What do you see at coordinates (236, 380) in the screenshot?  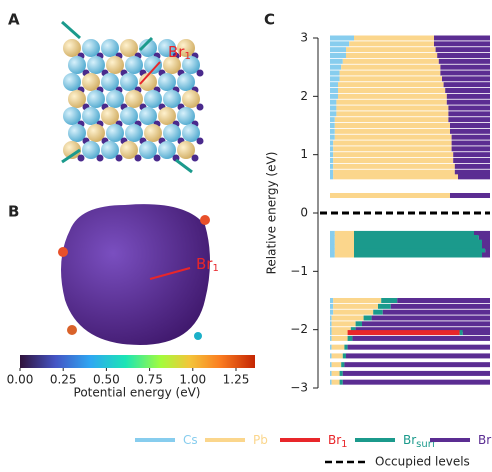 I see `colorbar-tick-label: 1.25` at bounding box center [236, 380].